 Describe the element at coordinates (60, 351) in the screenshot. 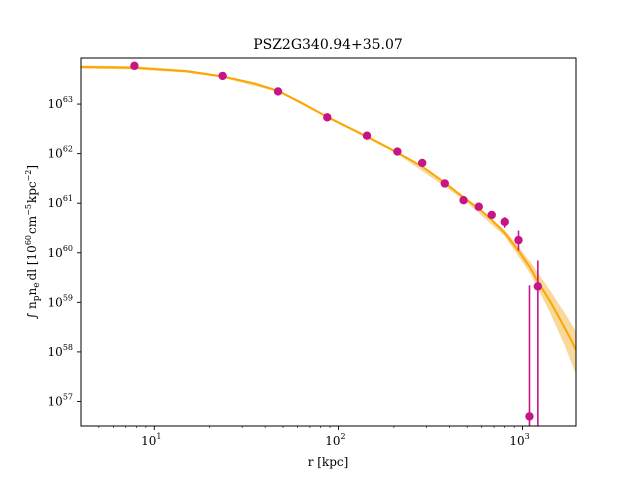

I see `y-tick-label-1: 1058` at that location.